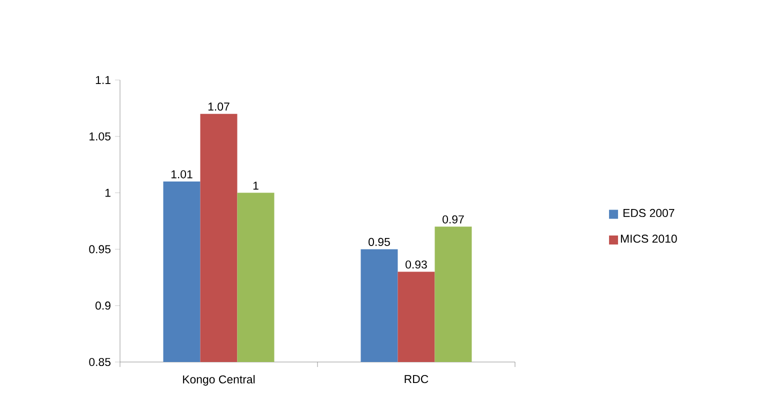 This screenshot has height=403, width=768. What do you see at coordinates (181, 174) in the screenshot?
I see `data-label: 1.01` at bounding box center [181, 174].